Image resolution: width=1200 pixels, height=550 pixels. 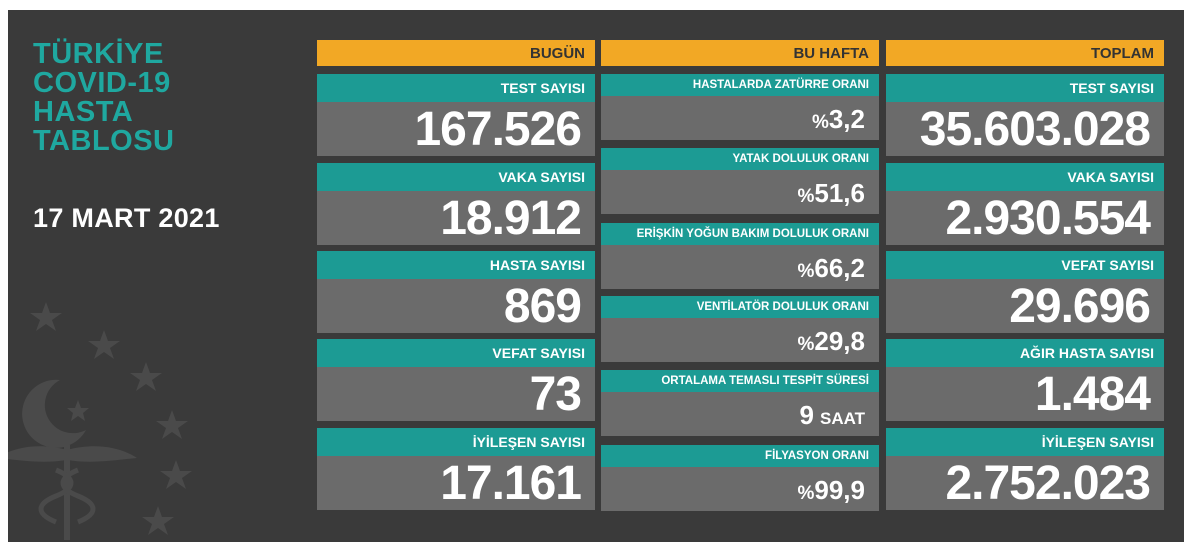 What do you see at coordinates (846, 119) in the screenshot?
I see `value-number: 3,2` at bounding box center [846, 119].